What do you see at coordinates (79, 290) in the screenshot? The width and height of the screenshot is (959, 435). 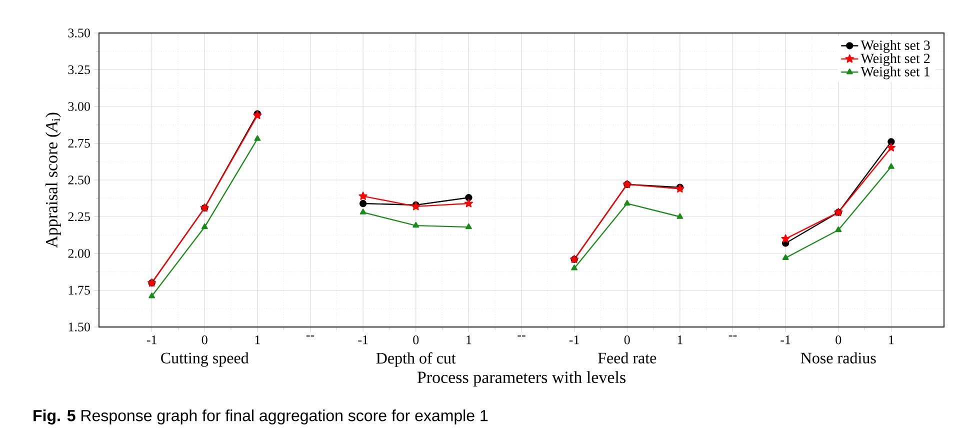 I see `y-tick-label: 1.75` at bounding box center [79, 290].